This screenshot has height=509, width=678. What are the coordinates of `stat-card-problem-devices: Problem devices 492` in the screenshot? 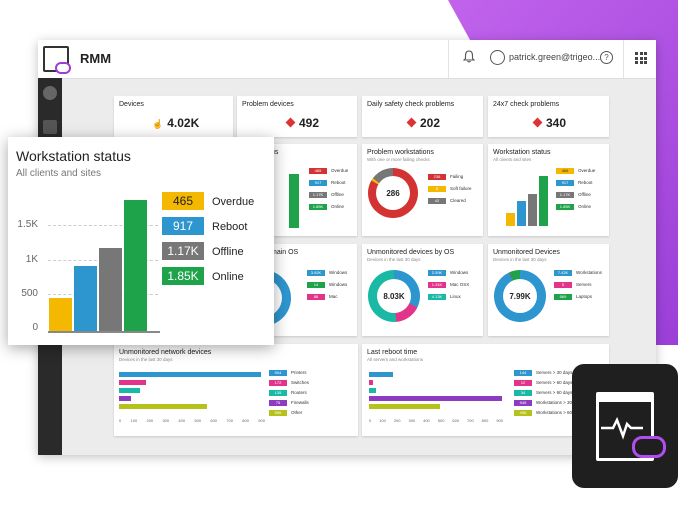 It's located at (297, 116).